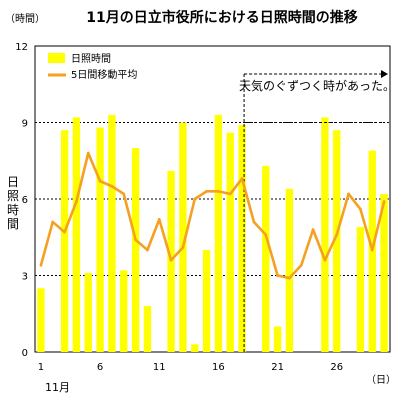 This screenshot has height=400, width=400. What do you see at coordinates (25, 353) in the screenshot?
I see `y-tick-label: 0` at bounding box center [25, 353].